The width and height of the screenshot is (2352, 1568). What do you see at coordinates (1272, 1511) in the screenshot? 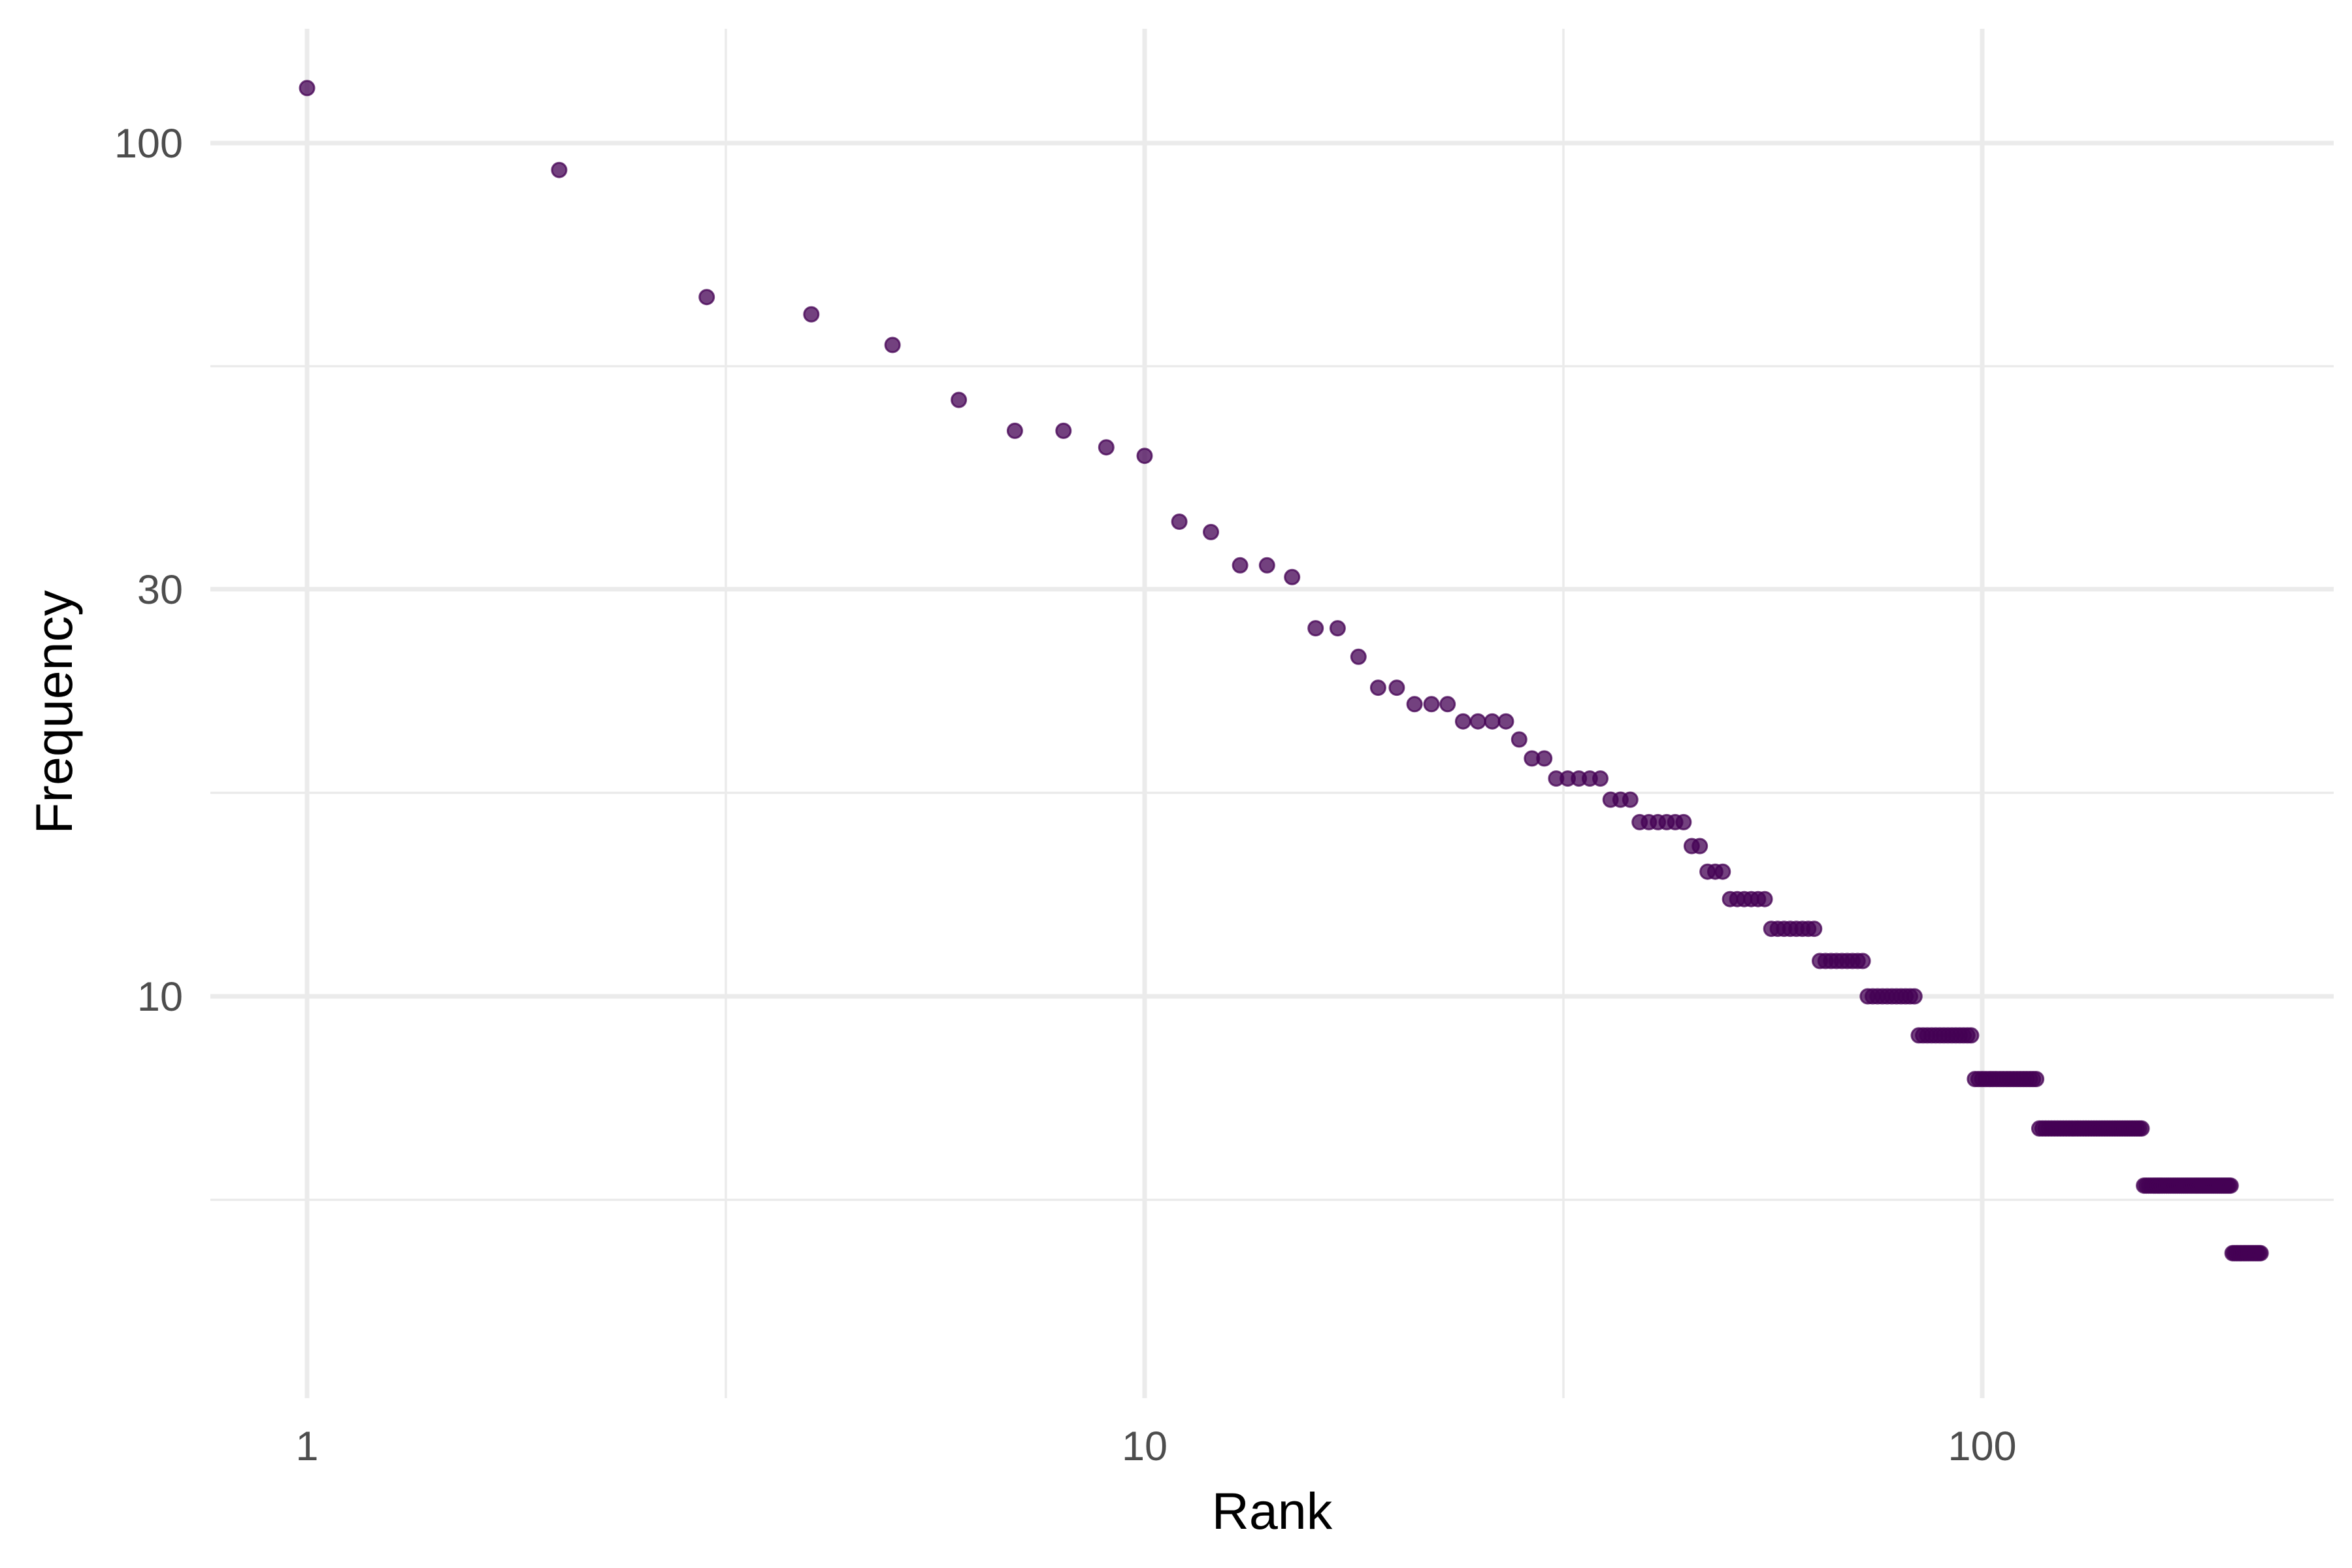
I see `x-axis-title: Rank` at bounding box center [1272, 1511].